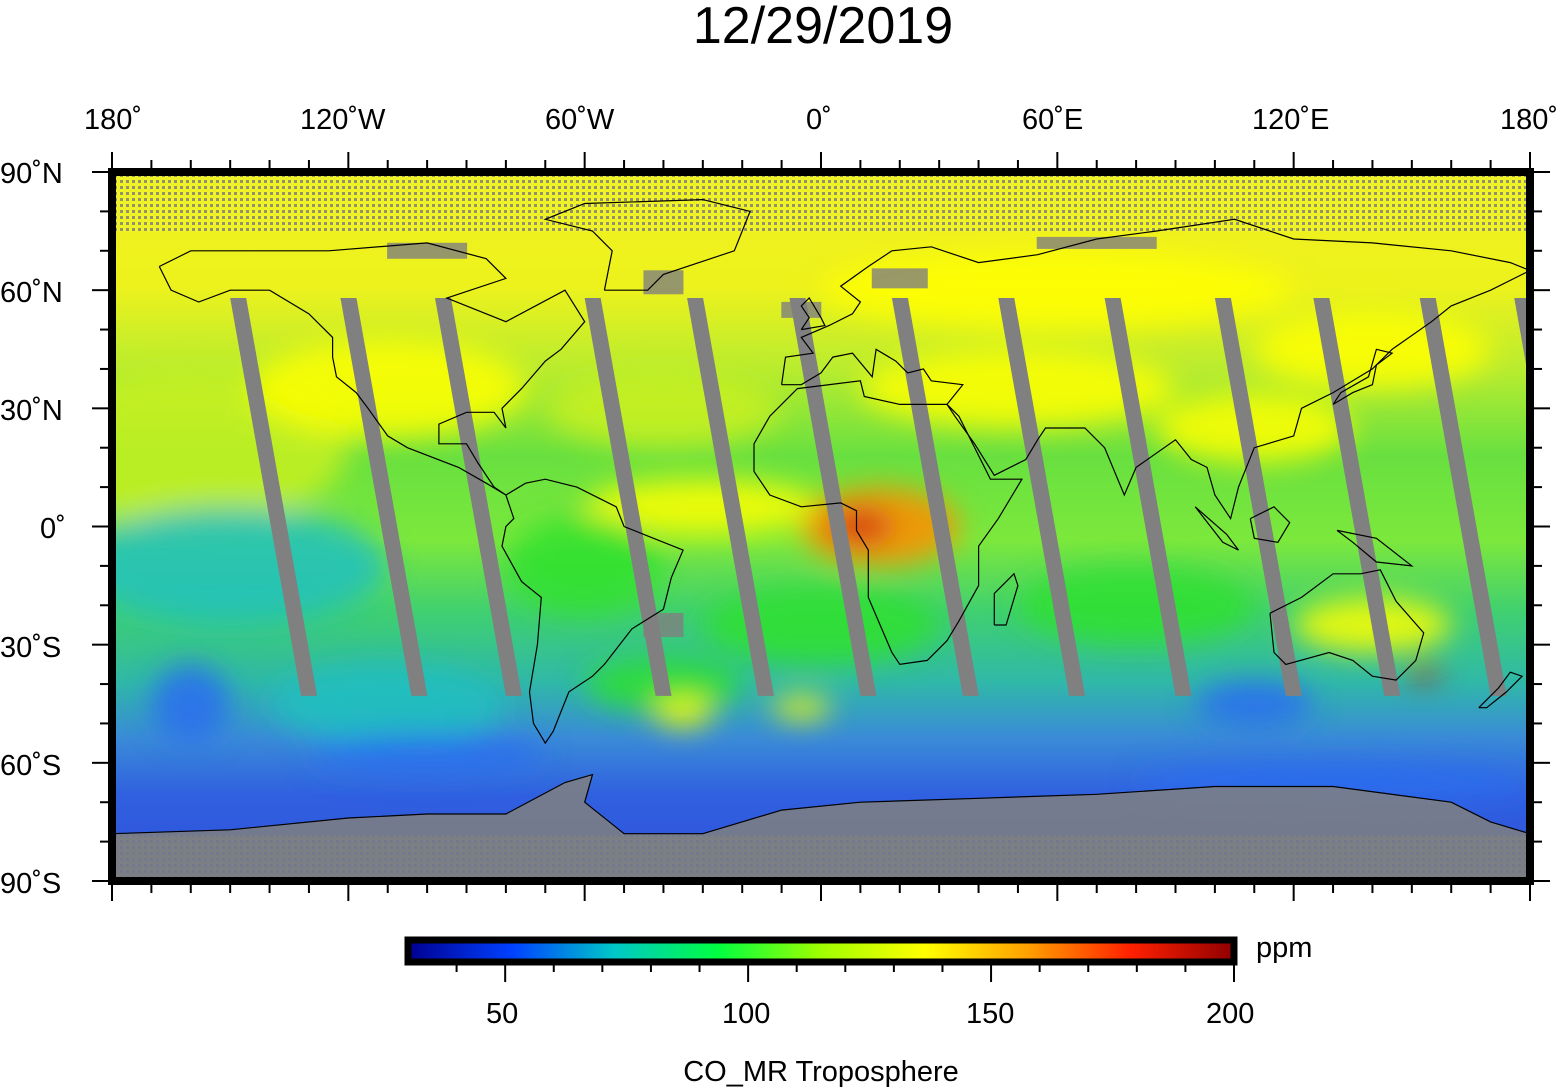 The image size is (1561, 1090). Describe the element at coordinates (819, 120) in the screenshot. I see `top-axis-label-0: 0˚` at that location.